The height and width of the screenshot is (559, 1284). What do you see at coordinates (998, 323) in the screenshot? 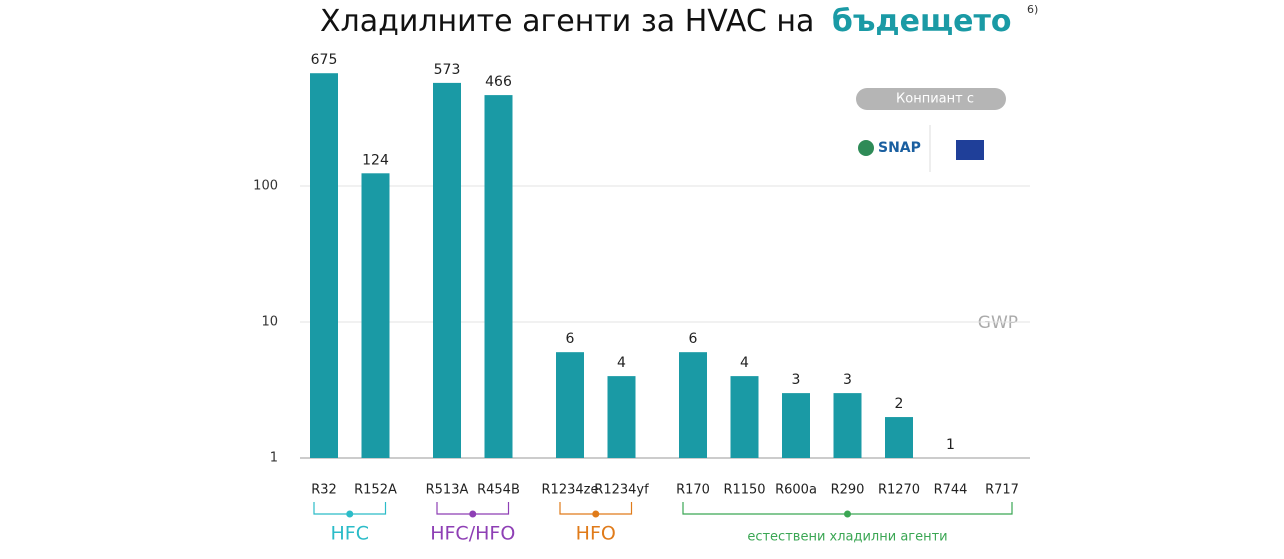
I see `axis-label: GWP` at bounding box center [998, 323].